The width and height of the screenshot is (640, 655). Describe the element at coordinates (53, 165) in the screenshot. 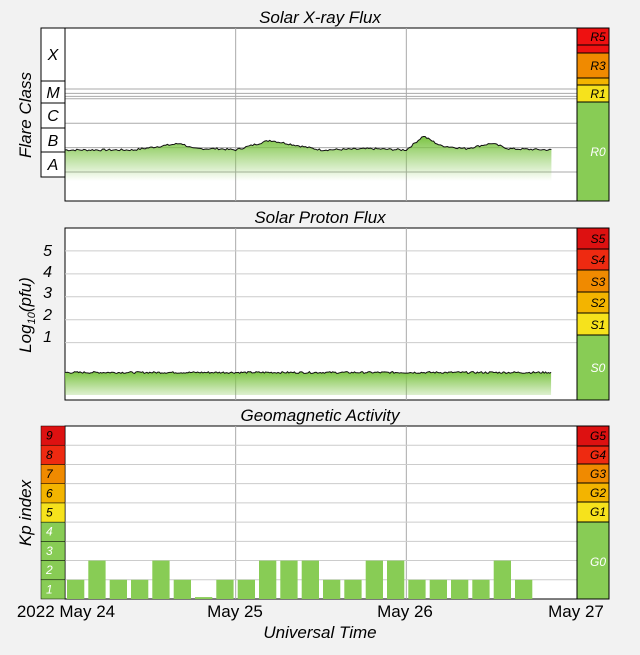

I see `flare-class-a: A` at that location.